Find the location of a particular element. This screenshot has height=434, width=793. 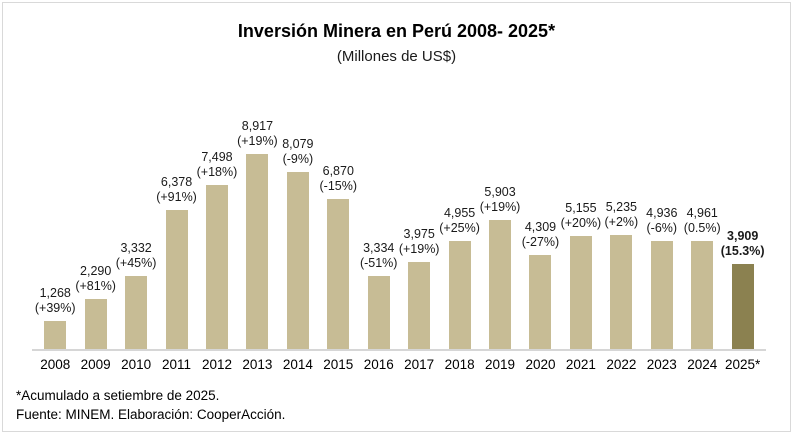

bar-value: 3,975 is located at coordinates (419, 234).